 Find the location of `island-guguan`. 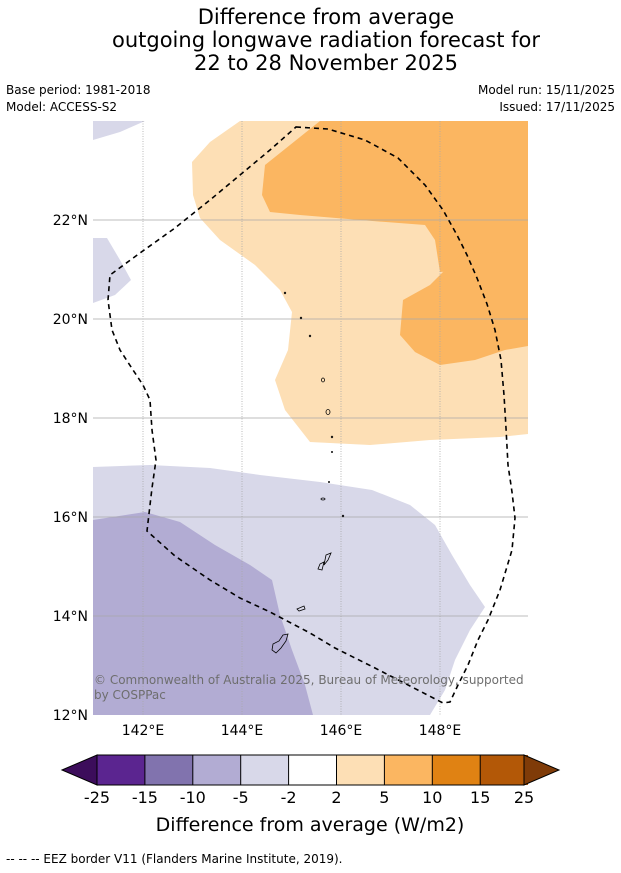

island-guguan is located at coordinates (331, 451).